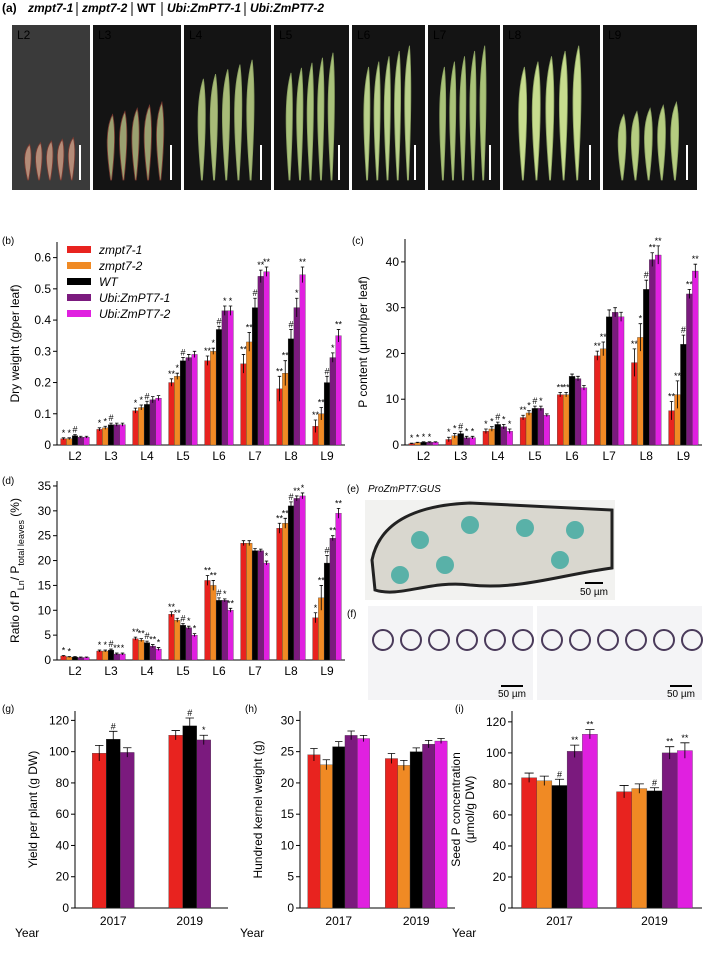  Describe the element at coordinates (42, 289) in the screenshot. I see `y-tick-label: 0.5` at that location.